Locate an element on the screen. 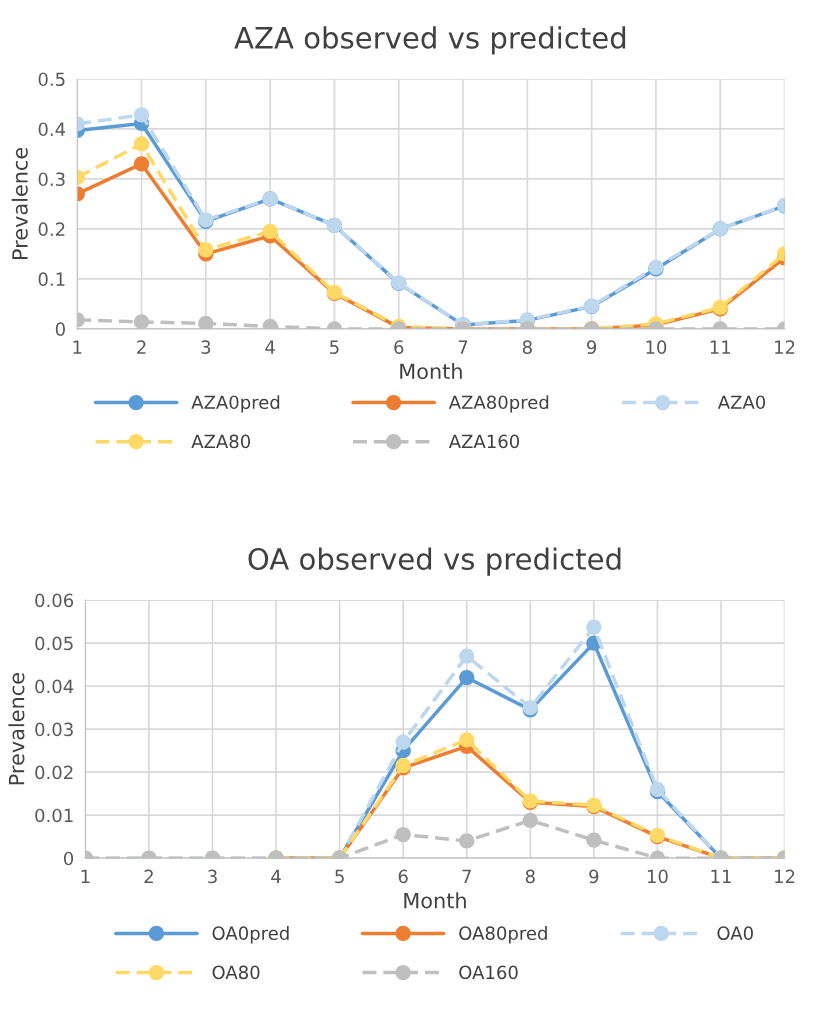  chart-title: OA observed vs predicted is located at coordinates (434, 561).